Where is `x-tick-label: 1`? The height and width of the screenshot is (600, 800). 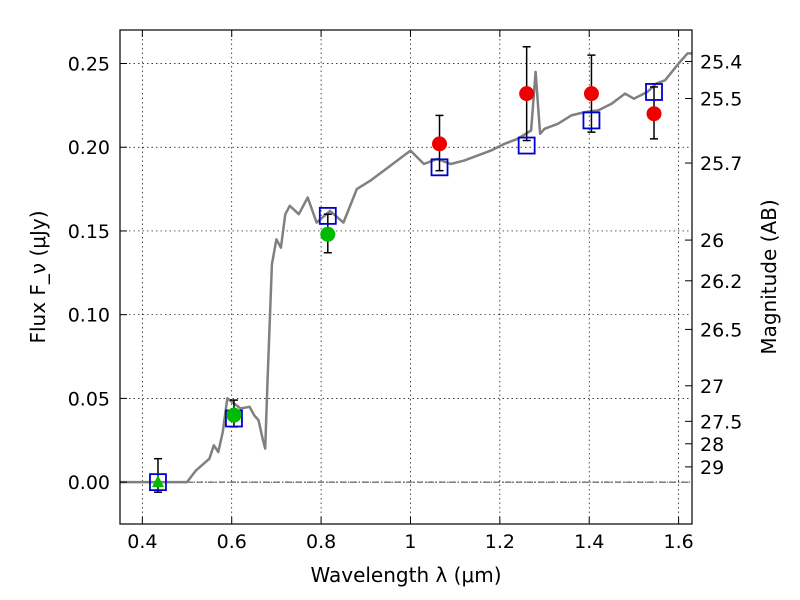 x-tick-label: 1 is located at coordinates (410, 542).